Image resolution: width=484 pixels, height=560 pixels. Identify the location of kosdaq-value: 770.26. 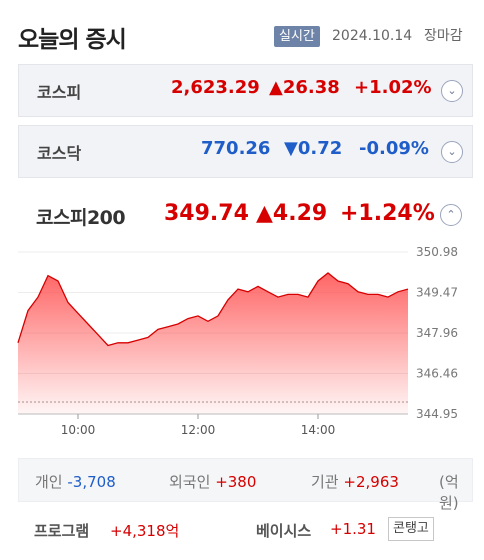
(236, 148).